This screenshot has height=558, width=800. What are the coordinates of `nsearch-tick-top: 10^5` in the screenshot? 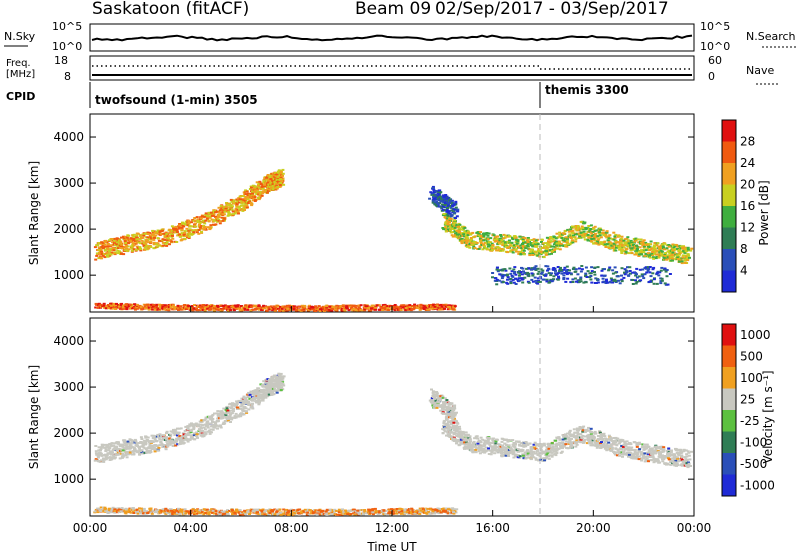 It's located at (715, 26).